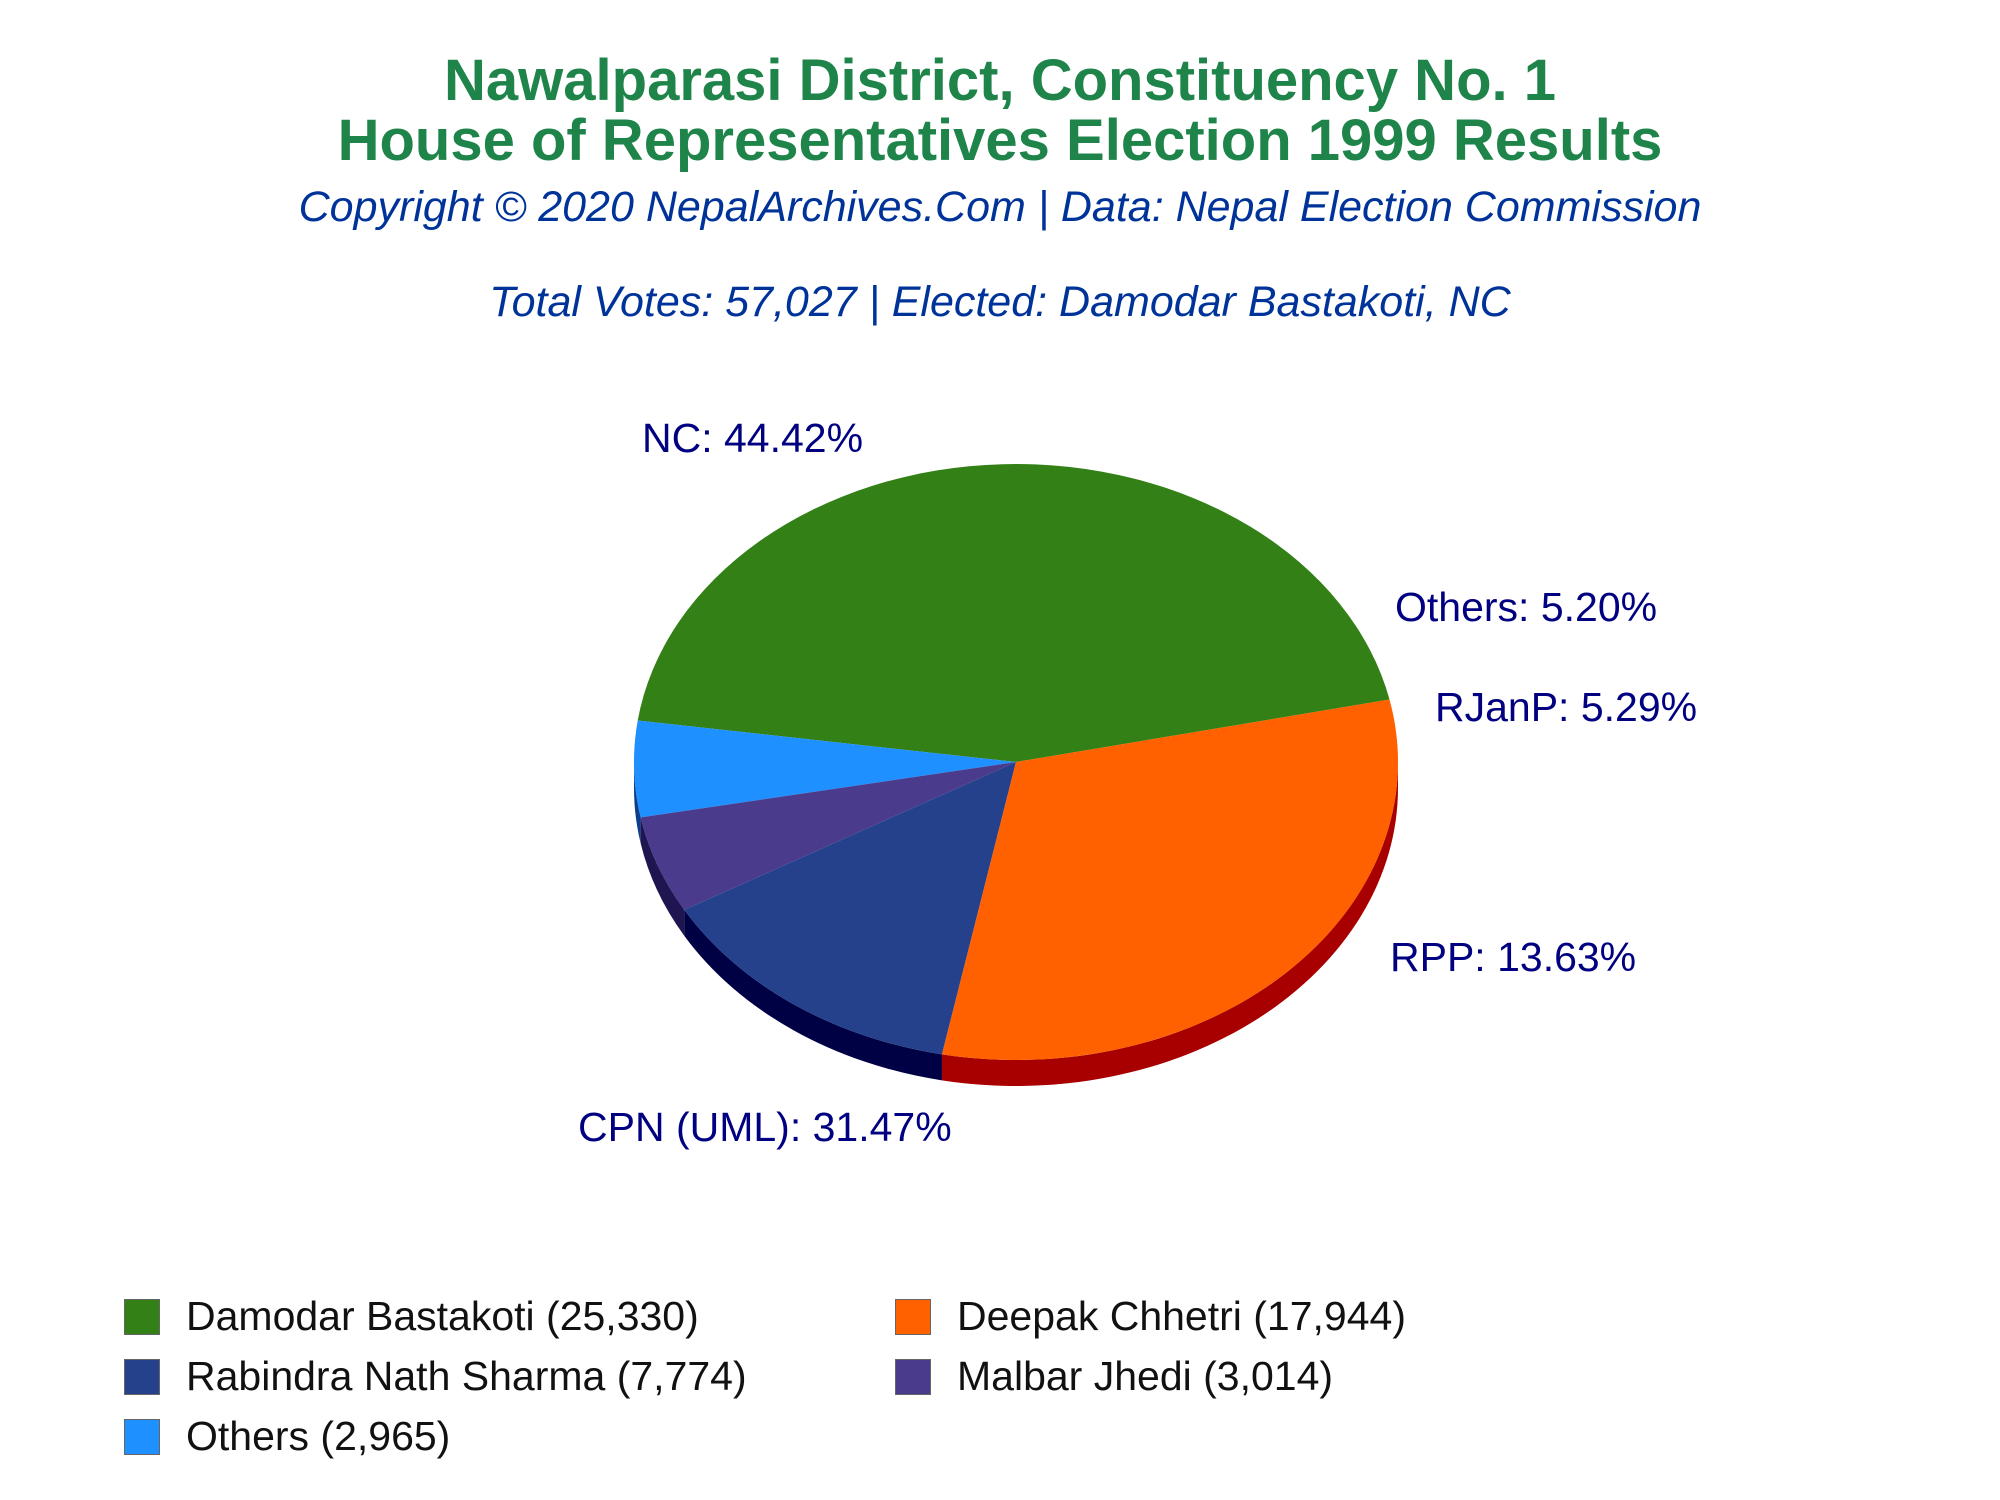 Image resolution: width=2000 pixels, height=1500 pixels. What do you see at coordinates (1013, 613) in the screenshot?
I see `pie-slice-nc` at bounding box center [1013, 613].